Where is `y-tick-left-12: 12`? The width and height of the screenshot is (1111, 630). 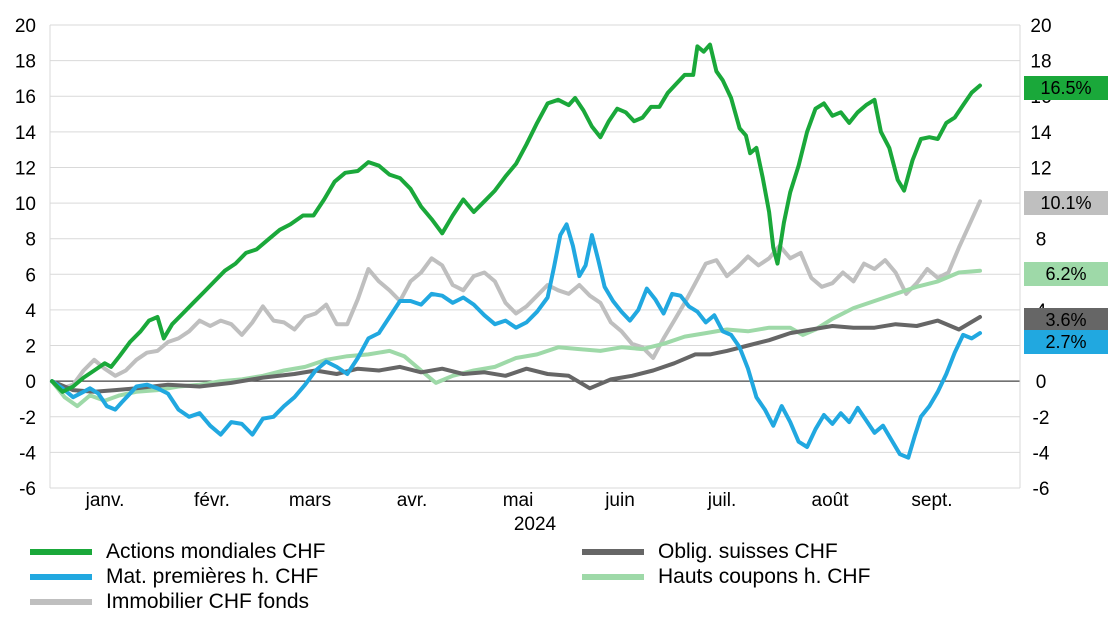
y-tick-left-12: 12 is located at coordinates (25, 168).